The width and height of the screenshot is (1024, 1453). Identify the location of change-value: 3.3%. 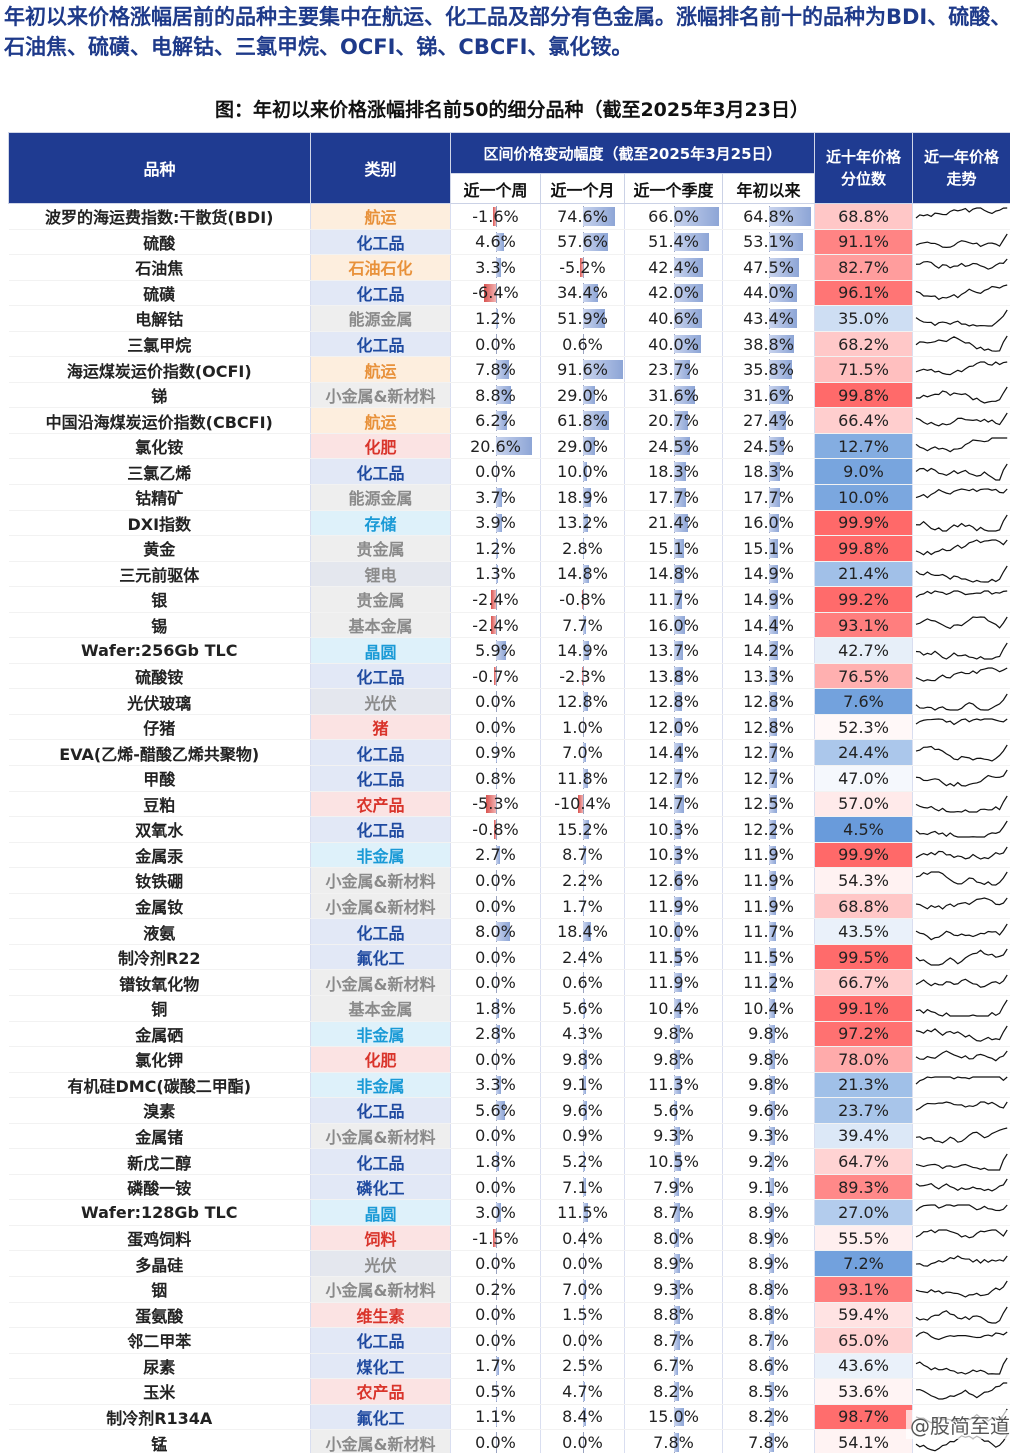
(495, 267).